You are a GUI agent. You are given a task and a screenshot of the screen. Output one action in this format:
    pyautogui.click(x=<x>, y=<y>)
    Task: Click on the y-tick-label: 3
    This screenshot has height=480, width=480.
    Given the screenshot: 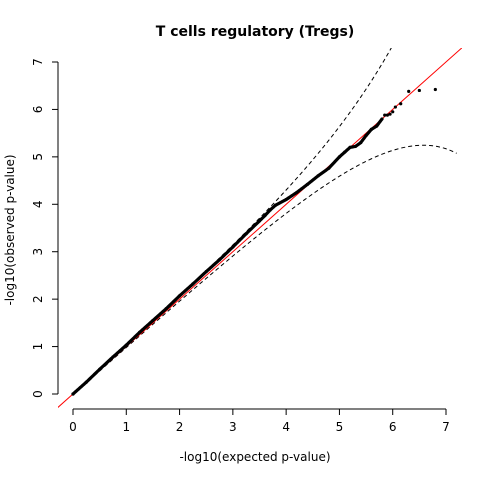 What is the action you would take?
    pyautogui.click(x=38, y=252)
    